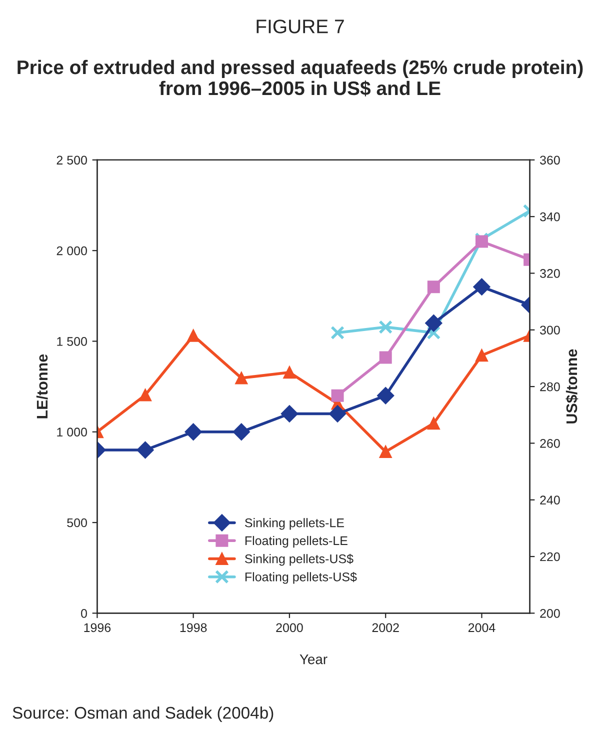 The height and width of the screenshot is (737, 600). Describe the element at coordinates (42, 386) in the screenshot. I see `y-axis-title: LE/tonne` at that location.